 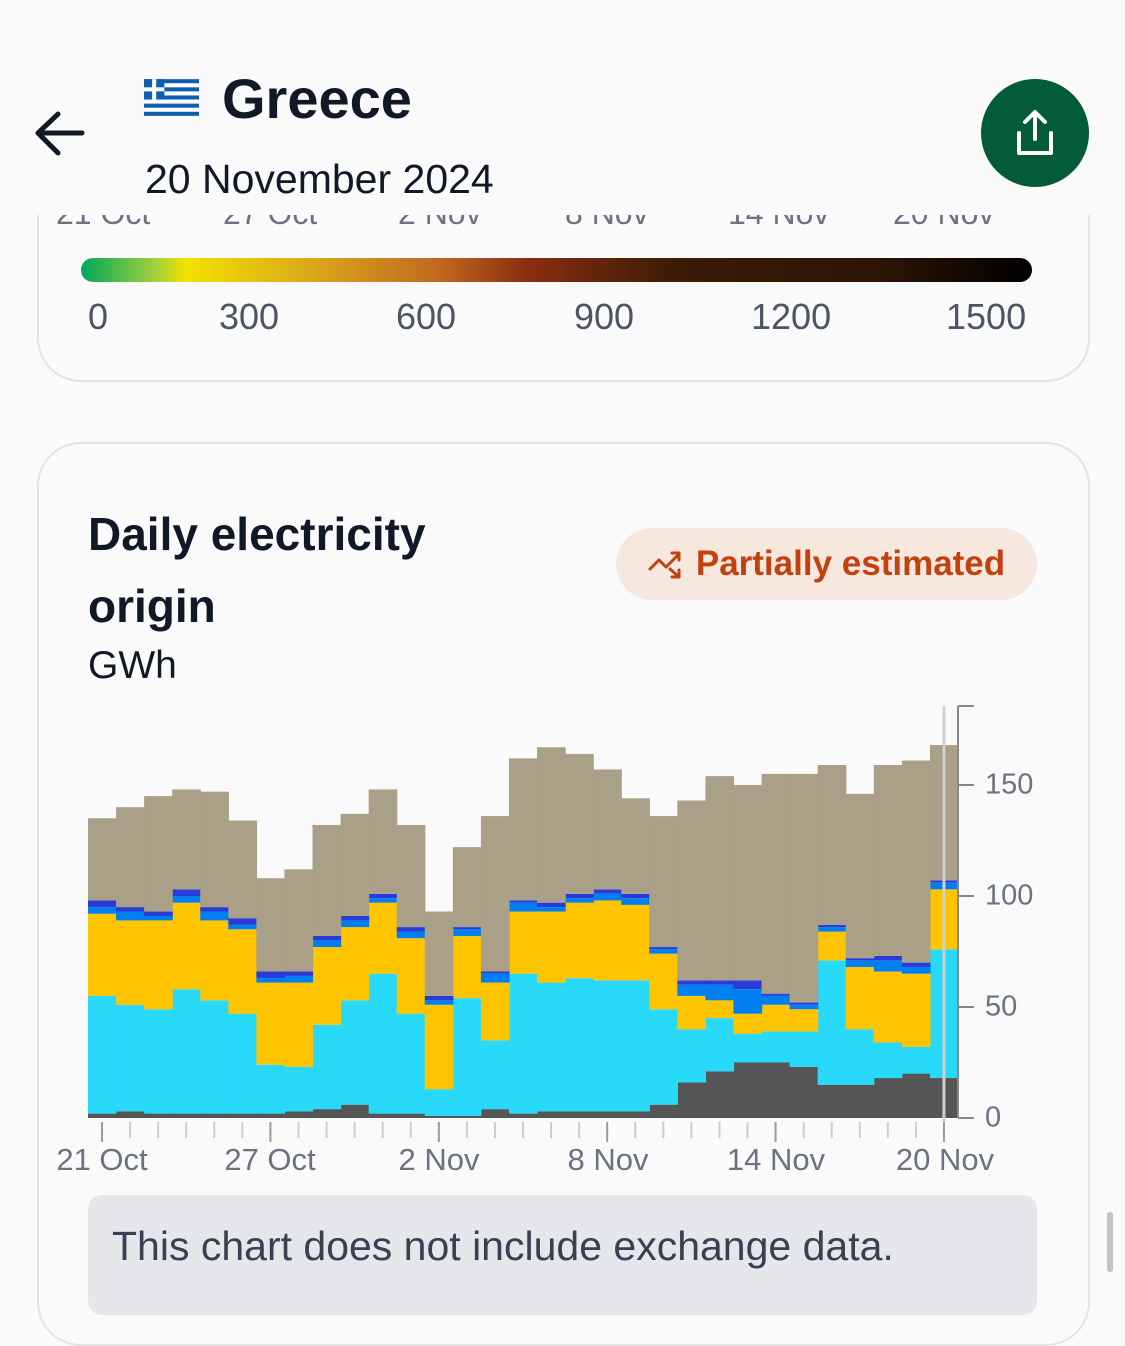 I want to click on share-button, so click(x=1035, y=133).